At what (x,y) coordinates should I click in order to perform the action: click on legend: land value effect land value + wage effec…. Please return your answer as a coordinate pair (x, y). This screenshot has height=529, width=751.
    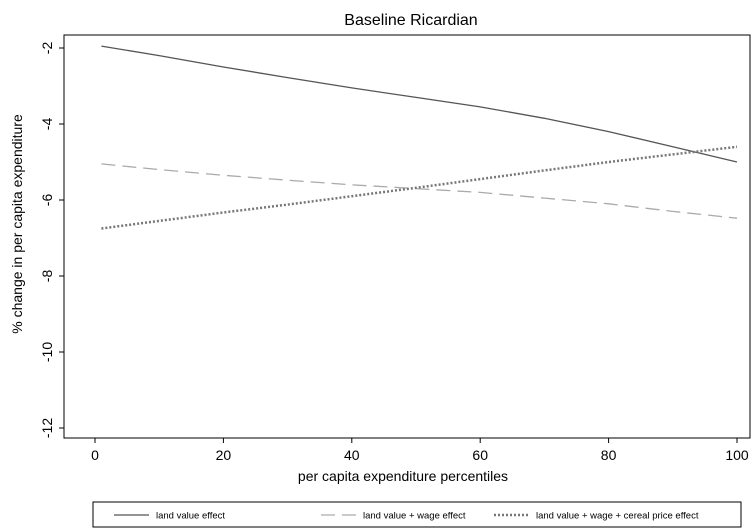
    Looking at the image, I should click on (406, 516).